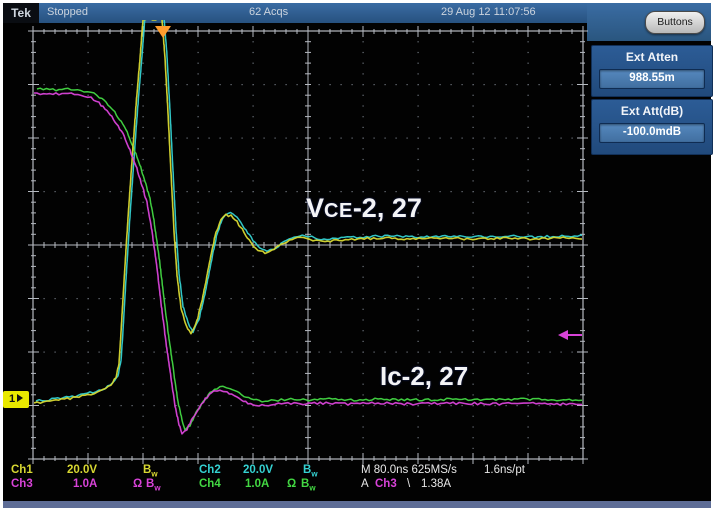  What do you see at coordinates (675, 22) in the screenshot?
I see `buttons-button: Buttons` at bounding box center [675, 22].